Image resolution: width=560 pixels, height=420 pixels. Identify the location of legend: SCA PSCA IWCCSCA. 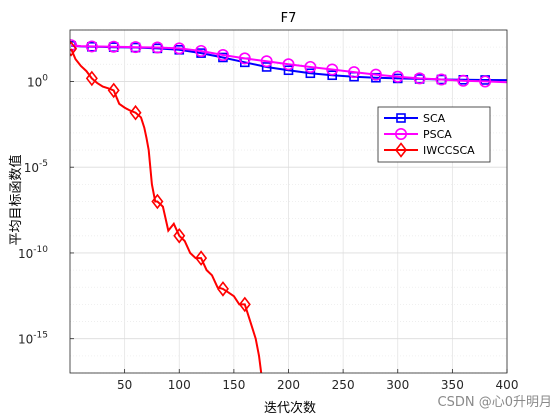
(434, 134).